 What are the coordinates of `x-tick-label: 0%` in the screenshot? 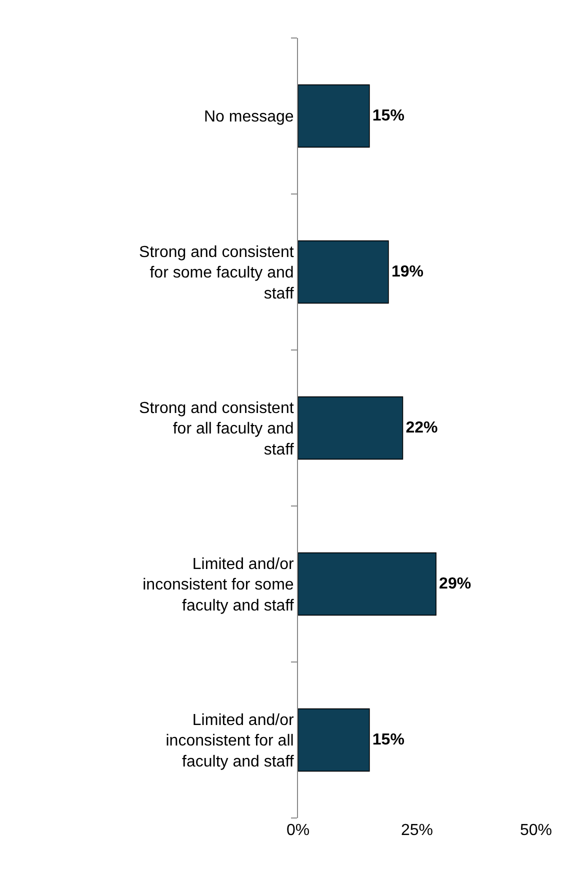 It's located at (298, 830).